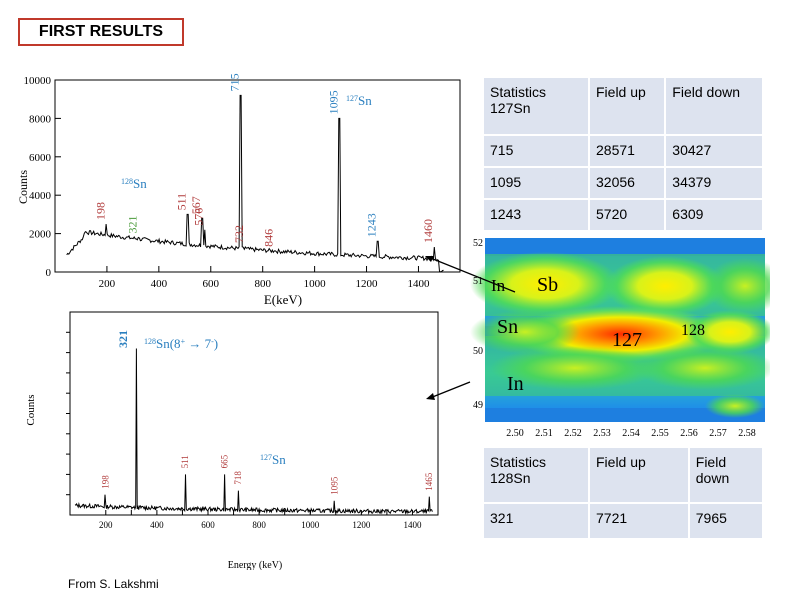 The height and width of the screenshot is (595, 794). I want to click on upper-spectrum-x-tick-label: 1200, so click(367, 284).